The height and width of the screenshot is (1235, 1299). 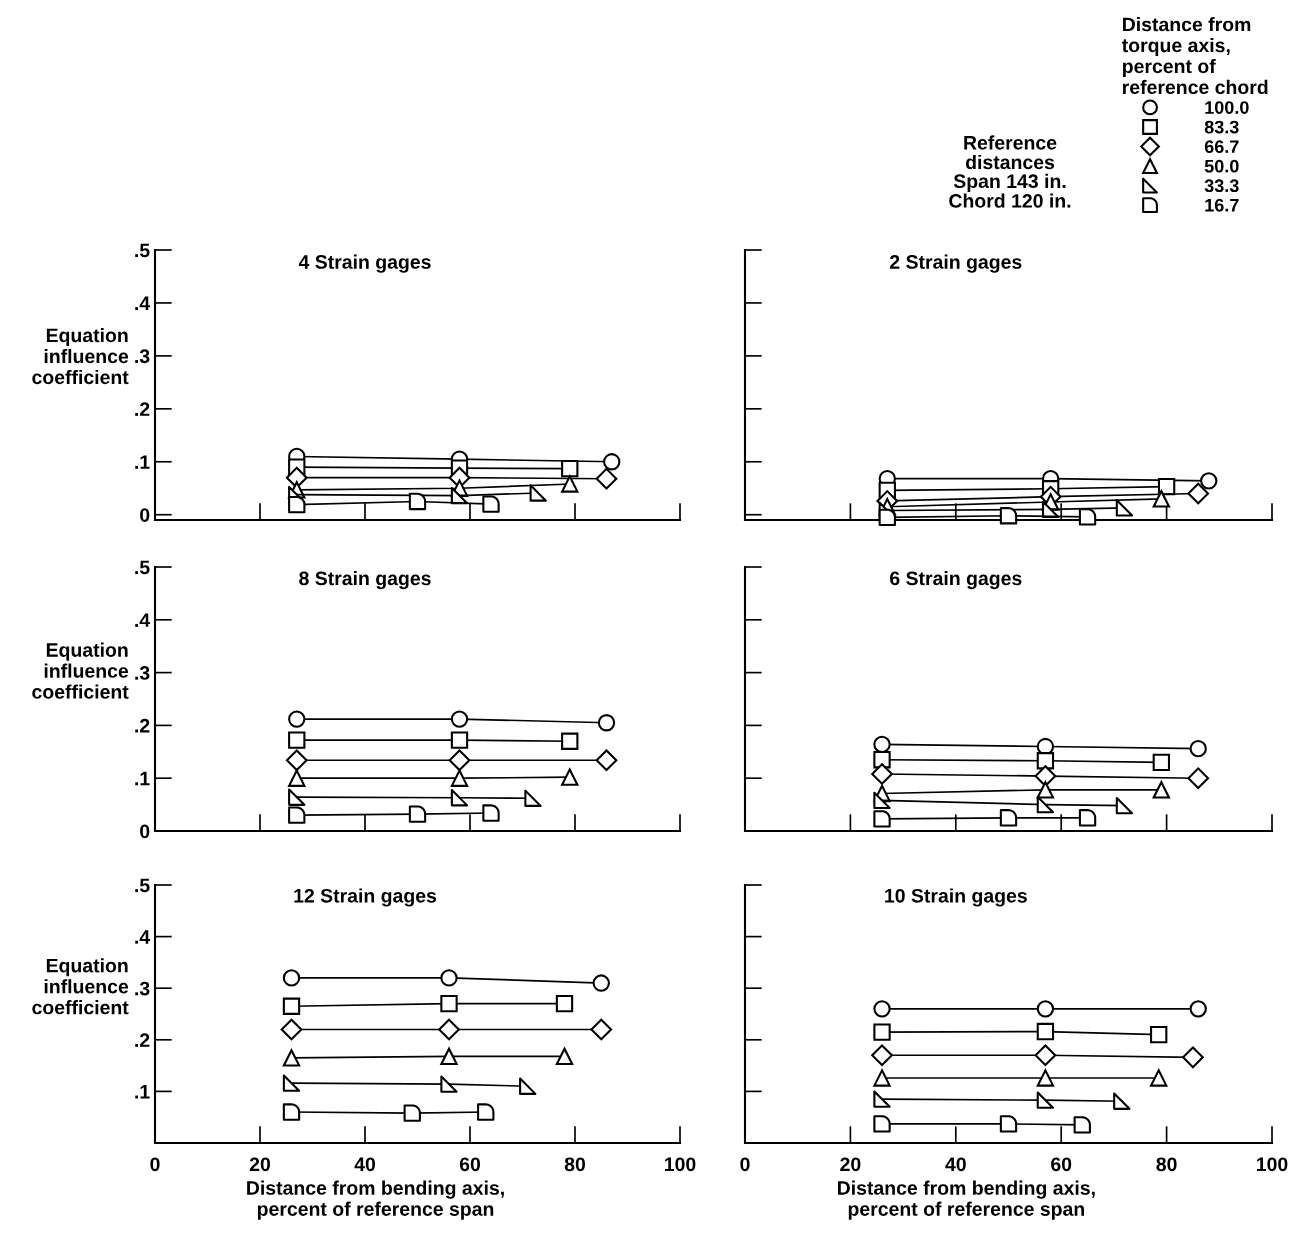 I want to click on text: 33.3, so click(x=1221, y=186).